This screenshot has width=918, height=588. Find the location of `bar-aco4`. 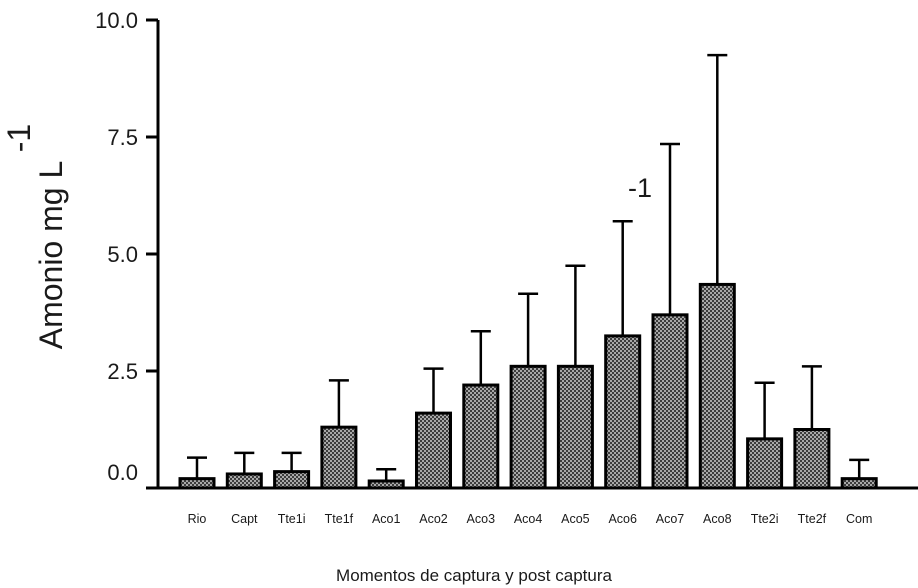

bar-aco4 is located at coordinates (528, 427).